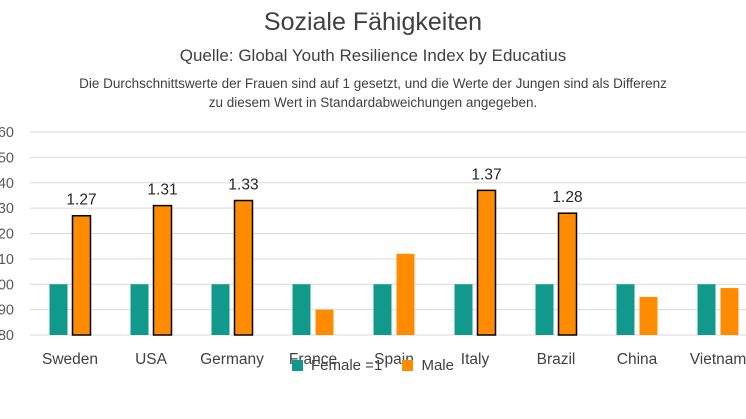  I want to click on y-tick-label: 10, so click(7, 260).